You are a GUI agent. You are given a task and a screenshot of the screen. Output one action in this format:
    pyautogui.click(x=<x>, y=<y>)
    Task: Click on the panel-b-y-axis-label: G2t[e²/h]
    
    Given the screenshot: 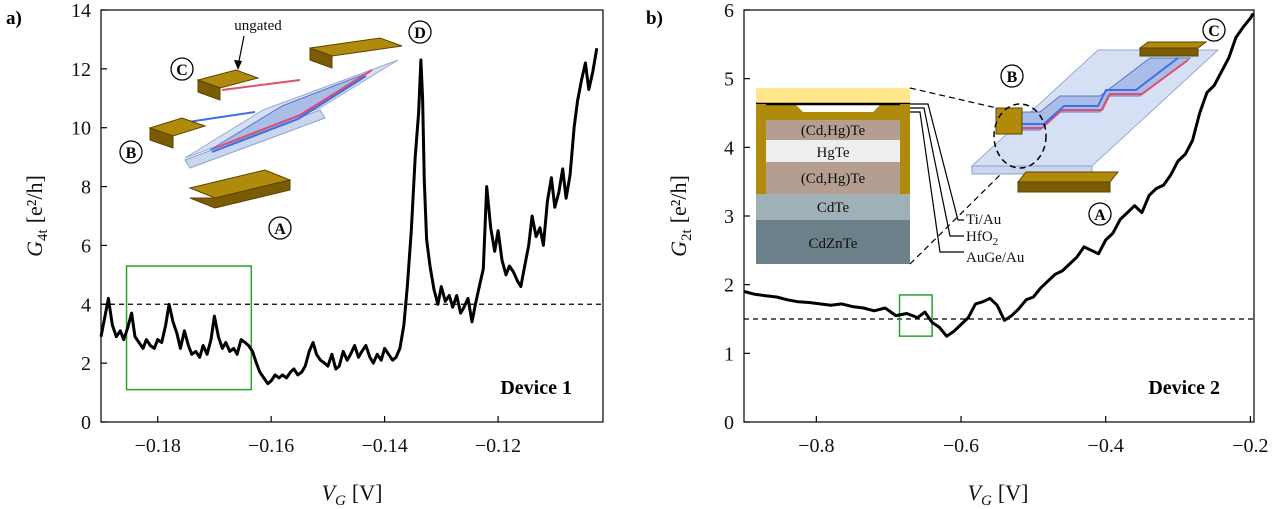 What is the action you would take?
    pyautogui.click(x=680, y=216)
    